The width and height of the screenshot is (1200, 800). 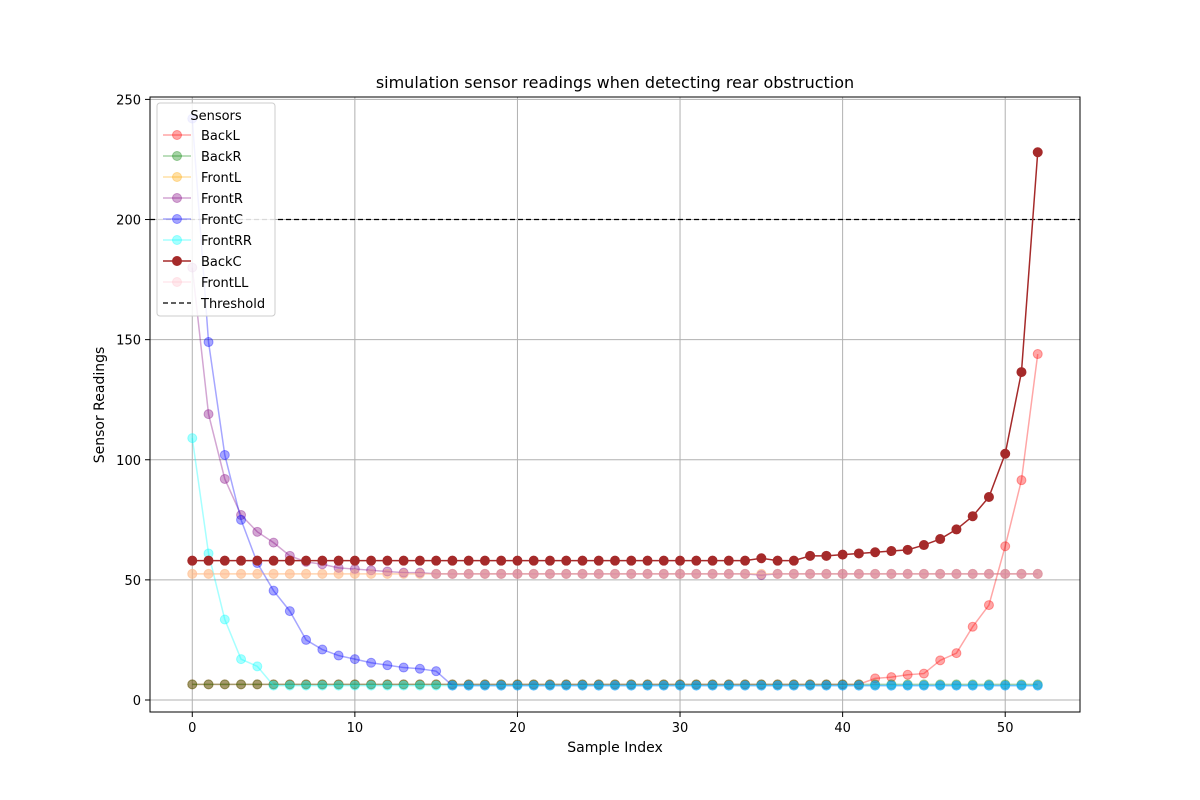 What do you see at coordinates (355, 728) in the screenshot?
I see `x-tick-label: 10` at bounding box center [355, 728].